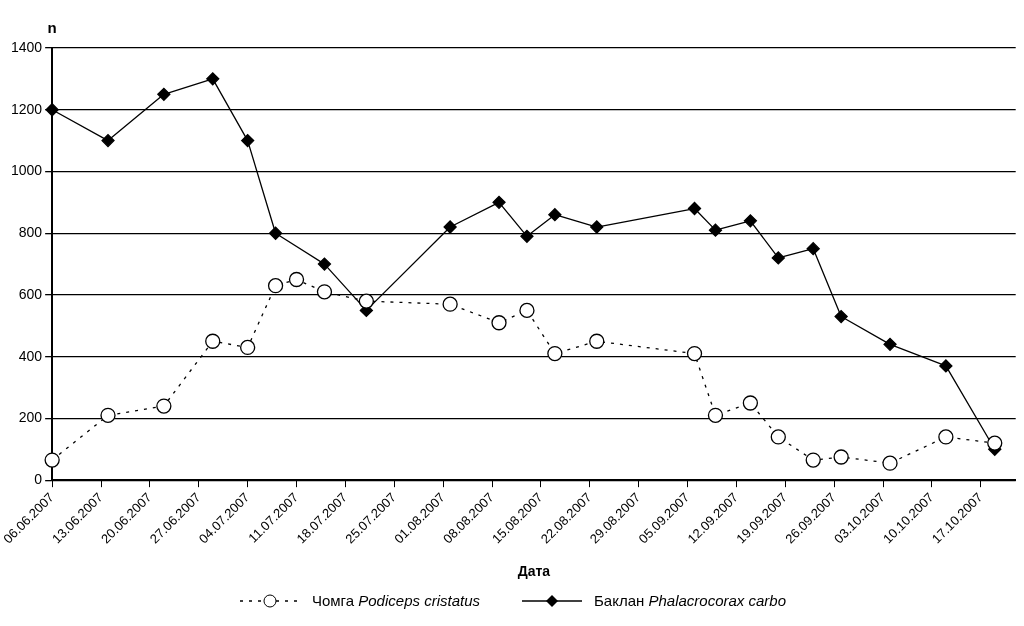 This screenshot has height=626, width=1024. What do you see at coordinates (30, 232) in the screenshot?
I see `y-tick-label: 800` at bounding box center [30, 232].